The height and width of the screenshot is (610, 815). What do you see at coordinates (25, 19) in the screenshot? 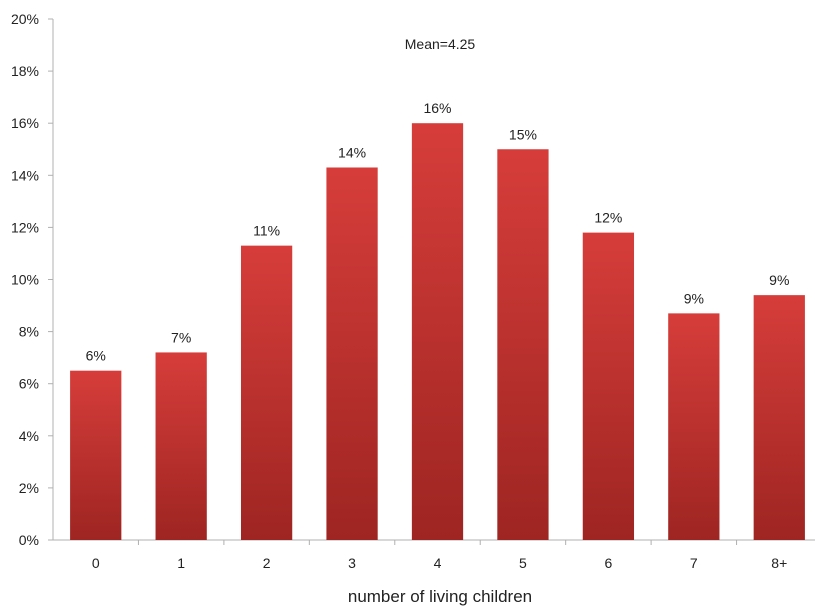
I see `y-tick-label: 20%` at bounding box center [25, 19].